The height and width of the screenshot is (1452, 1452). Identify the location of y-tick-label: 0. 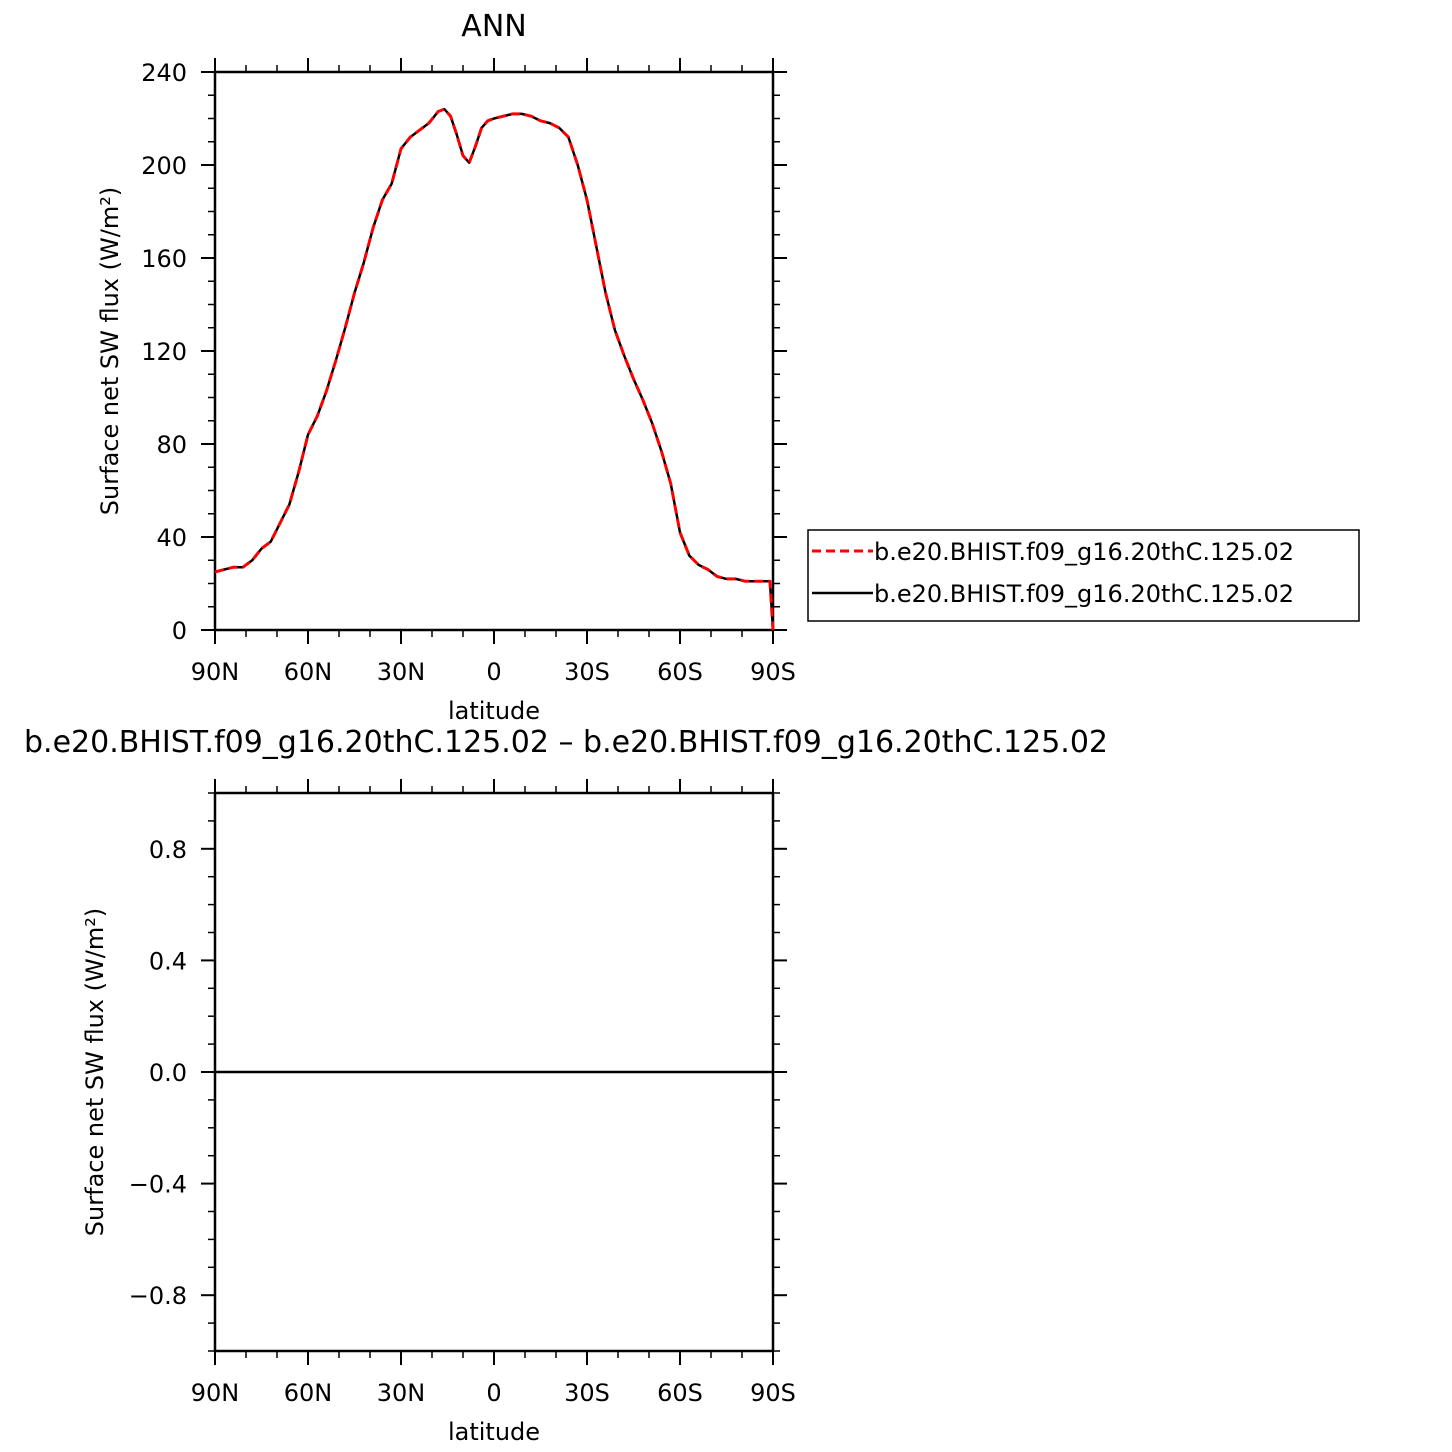
(179, 631).